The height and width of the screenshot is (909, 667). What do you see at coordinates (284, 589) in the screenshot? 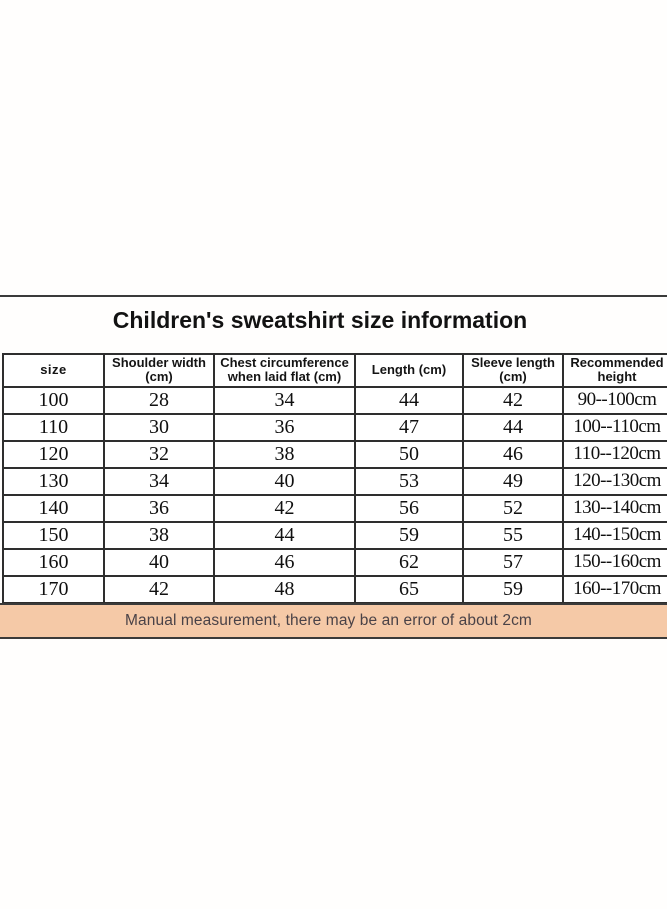
I see `measurement-cell: 48` at bounding box center [284, 589].